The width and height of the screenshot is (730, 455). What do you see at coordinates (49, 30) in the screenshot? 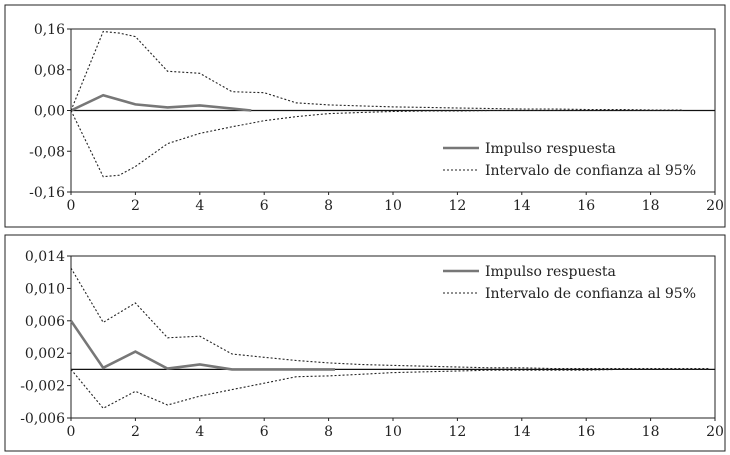
I see `y-tick-label: 0,16` at bounding box center [49, 30].